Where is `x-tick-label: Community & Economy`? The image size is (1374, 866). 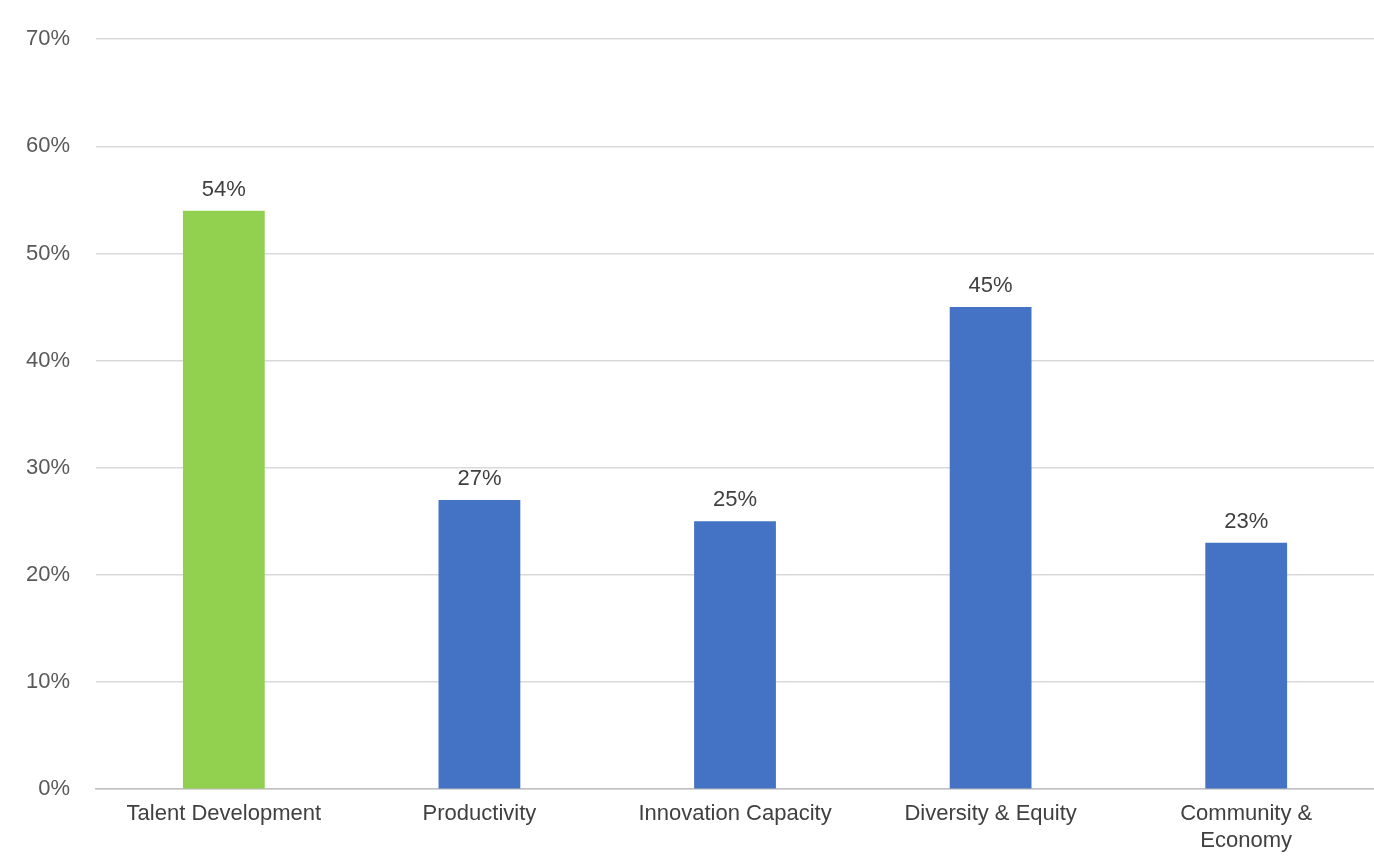 x-tick-label: Community & Economy is located at coordinates (1246, 826).